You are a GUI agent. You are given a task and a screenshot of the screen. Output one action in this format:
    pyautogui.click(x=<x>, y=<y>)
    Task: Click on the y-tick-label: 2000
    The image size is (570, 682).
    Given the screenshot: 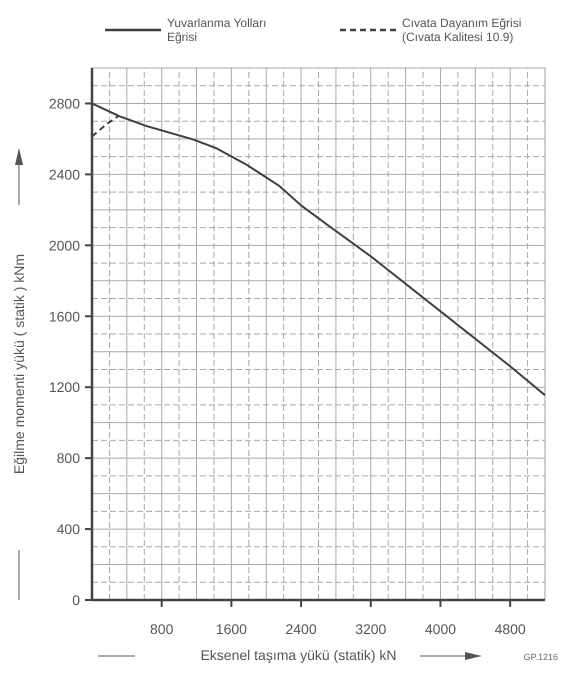 What is the action you would take?
    pyautogui.click(x=64, y=245)
    